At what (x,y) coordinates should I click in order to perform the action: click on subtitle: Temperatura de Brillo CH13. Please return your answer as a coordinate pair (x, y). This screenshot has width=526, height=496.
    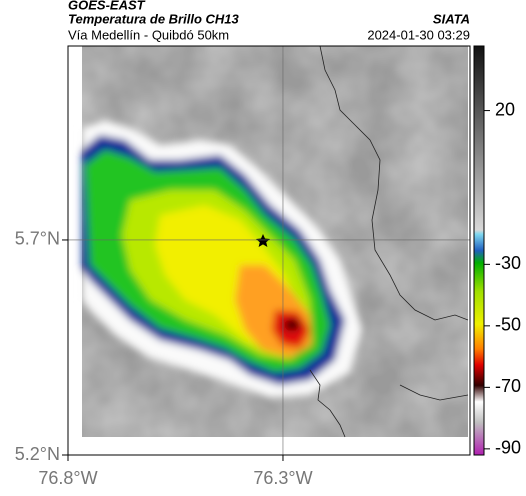
    Looking at the image, I should click on (154, 18).